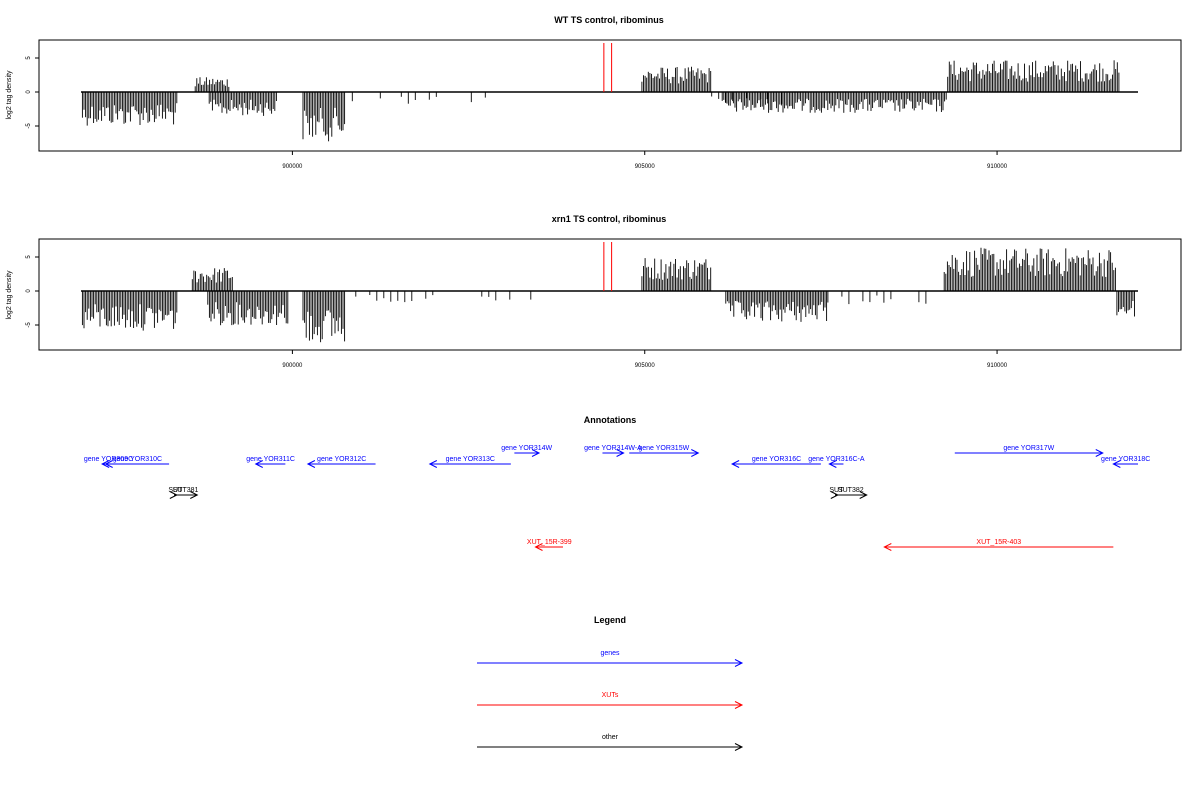 Image resolution: width=1200 pixels, height=800 pixels. Describe the element at coordinates (610, 737) in the screenshot. I see `legend-label: other` at that location.